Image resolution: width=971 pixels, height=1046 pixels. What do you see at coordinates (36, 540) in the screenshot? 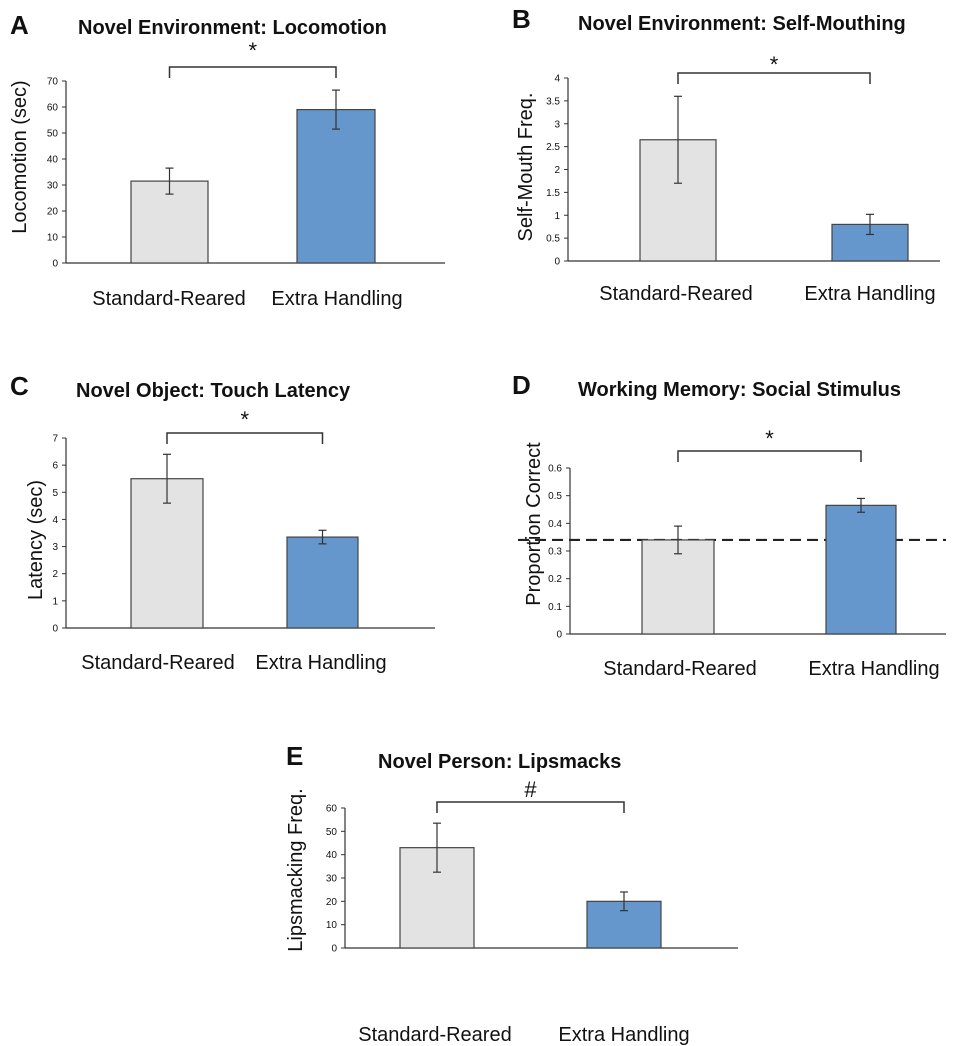
I see `y-axis-label: Latency (sec)` at bounding box center [36, 540].